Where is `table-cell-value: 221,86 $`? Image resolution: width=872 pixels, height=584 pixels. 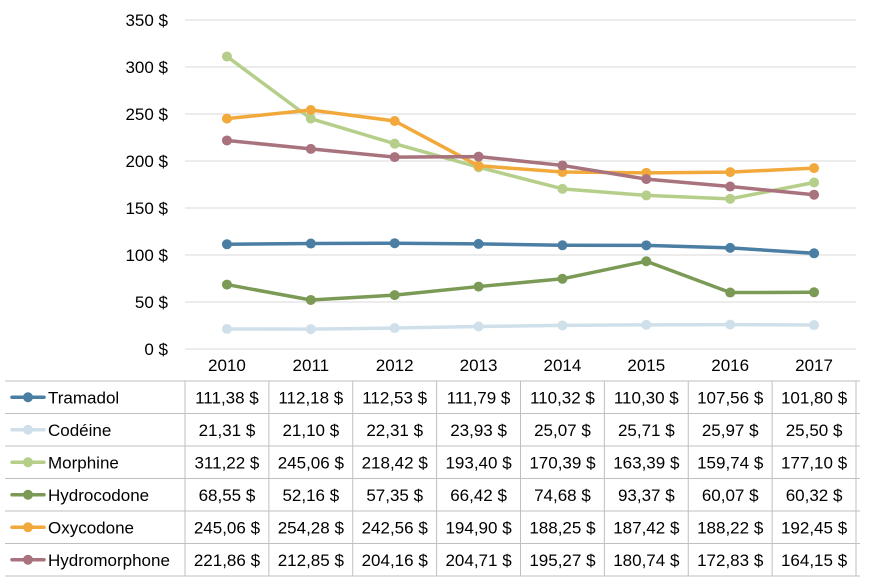 table-cell-value: 221,86 $ is located at coordinates (227, 560).